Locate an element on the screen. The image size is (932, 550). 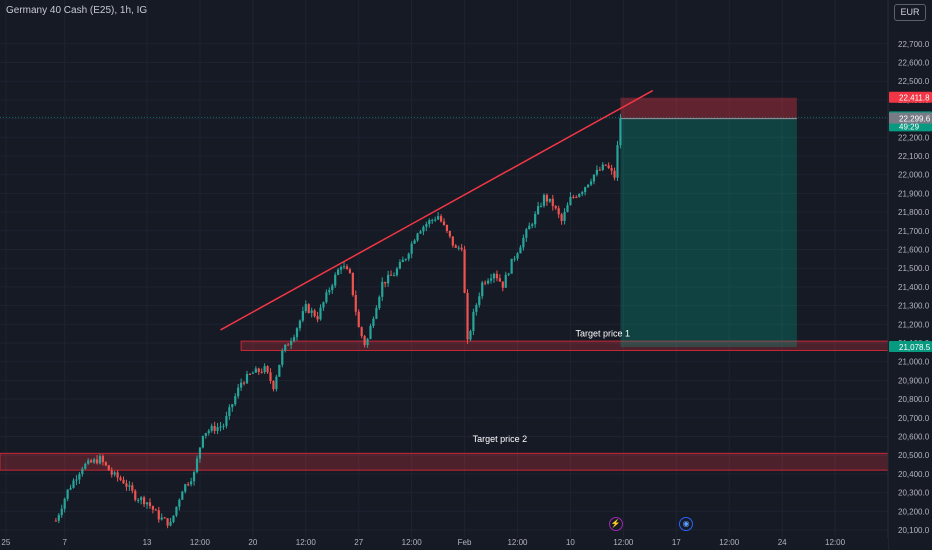
y-tick-label: 22,200.0 is located at coordinates (914, 137).